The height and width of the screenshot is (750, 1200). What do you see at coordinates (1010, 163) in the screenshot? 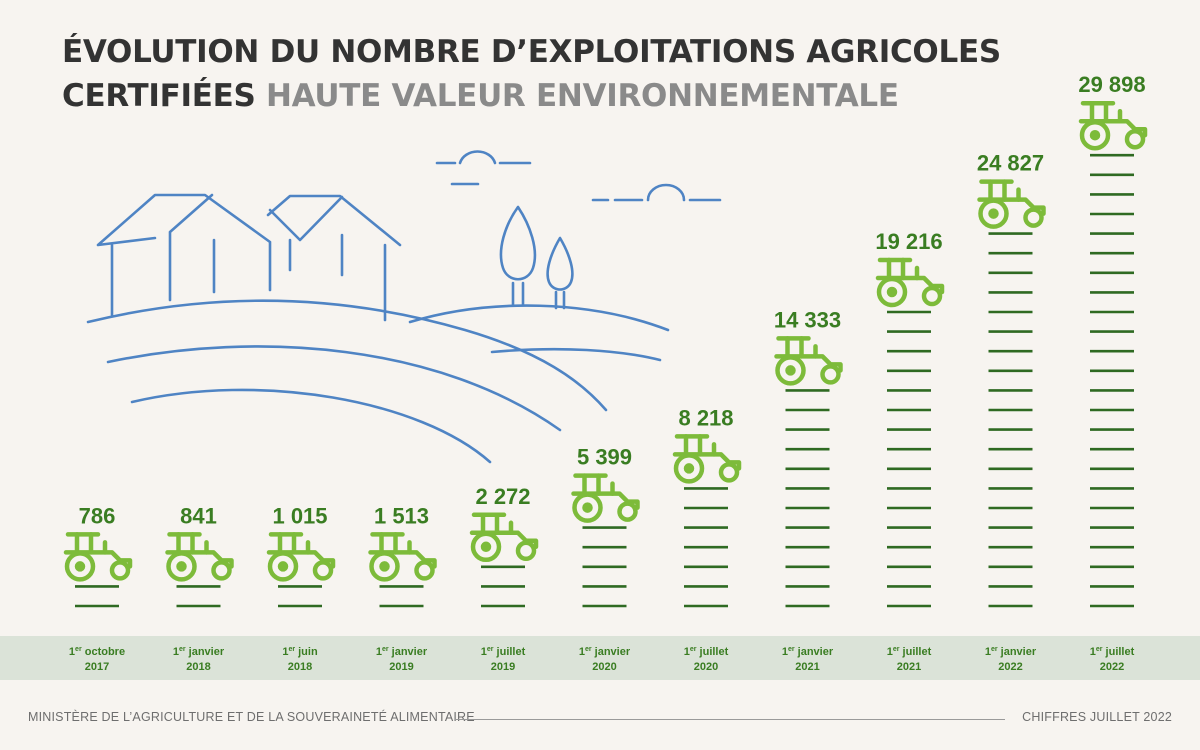
I see `value-label: 24 827` at bounding box center [1010, 163].